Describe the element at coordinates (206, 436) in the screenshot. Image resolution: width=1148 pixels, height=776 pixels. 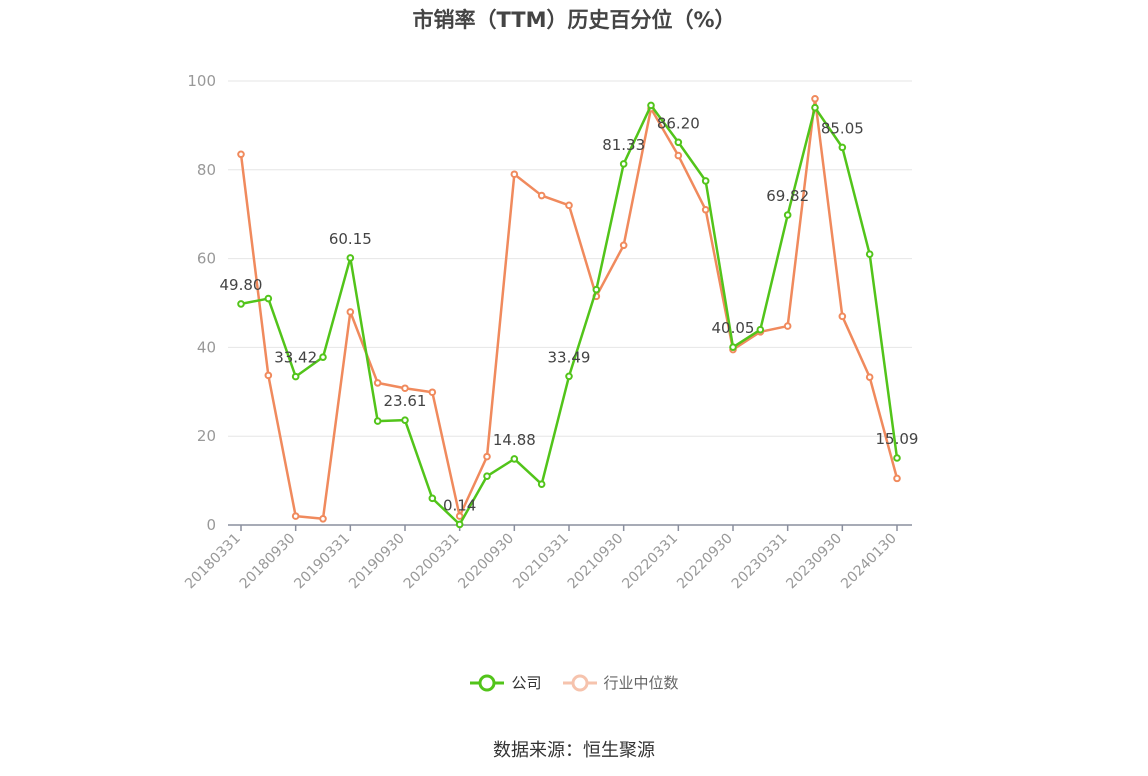
I see `y-tick-label: 20` at that location.